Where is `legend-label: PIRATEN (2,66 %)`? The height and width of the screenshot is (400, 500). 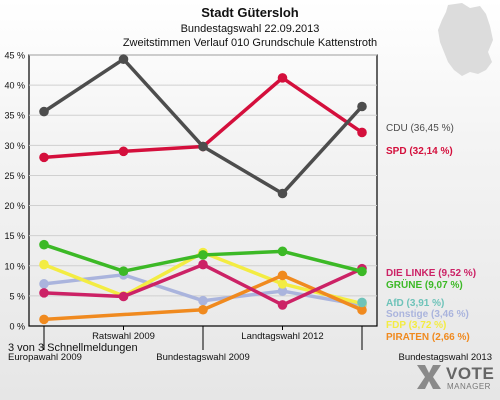 legend-label: PIRATEN (2,66 %) is located at coordinates (428, 337).